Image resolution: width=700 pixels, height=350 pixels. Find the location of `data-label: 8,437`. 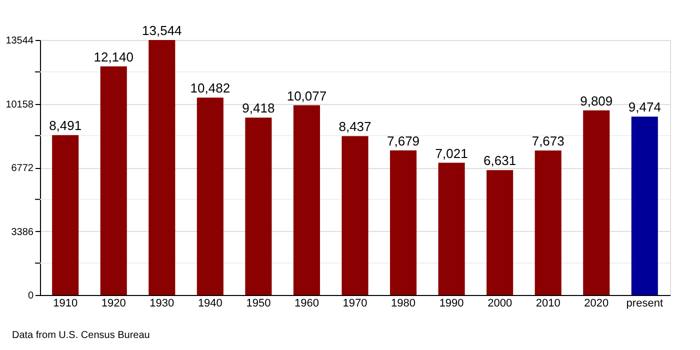

data-label: 8,437 is located at coordinates (355, 126).